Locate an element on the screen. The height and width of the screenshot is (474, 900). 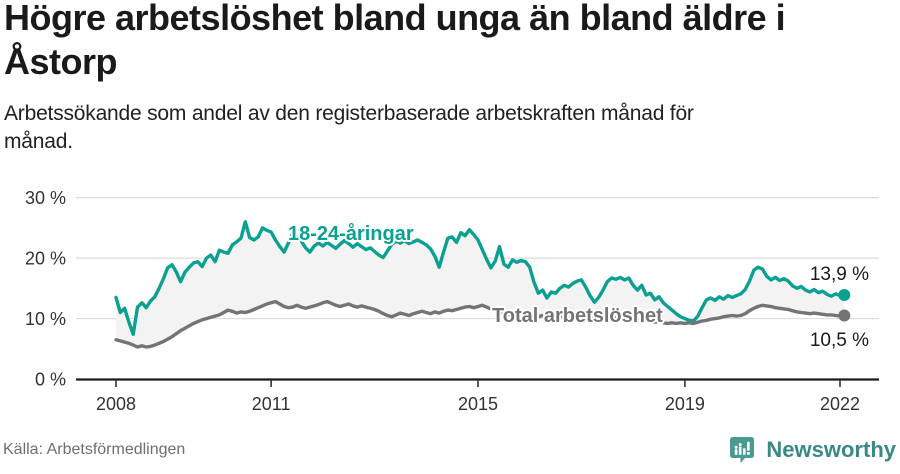
x-axis-tick-label: 2022 is located at coordinates (840, 404).